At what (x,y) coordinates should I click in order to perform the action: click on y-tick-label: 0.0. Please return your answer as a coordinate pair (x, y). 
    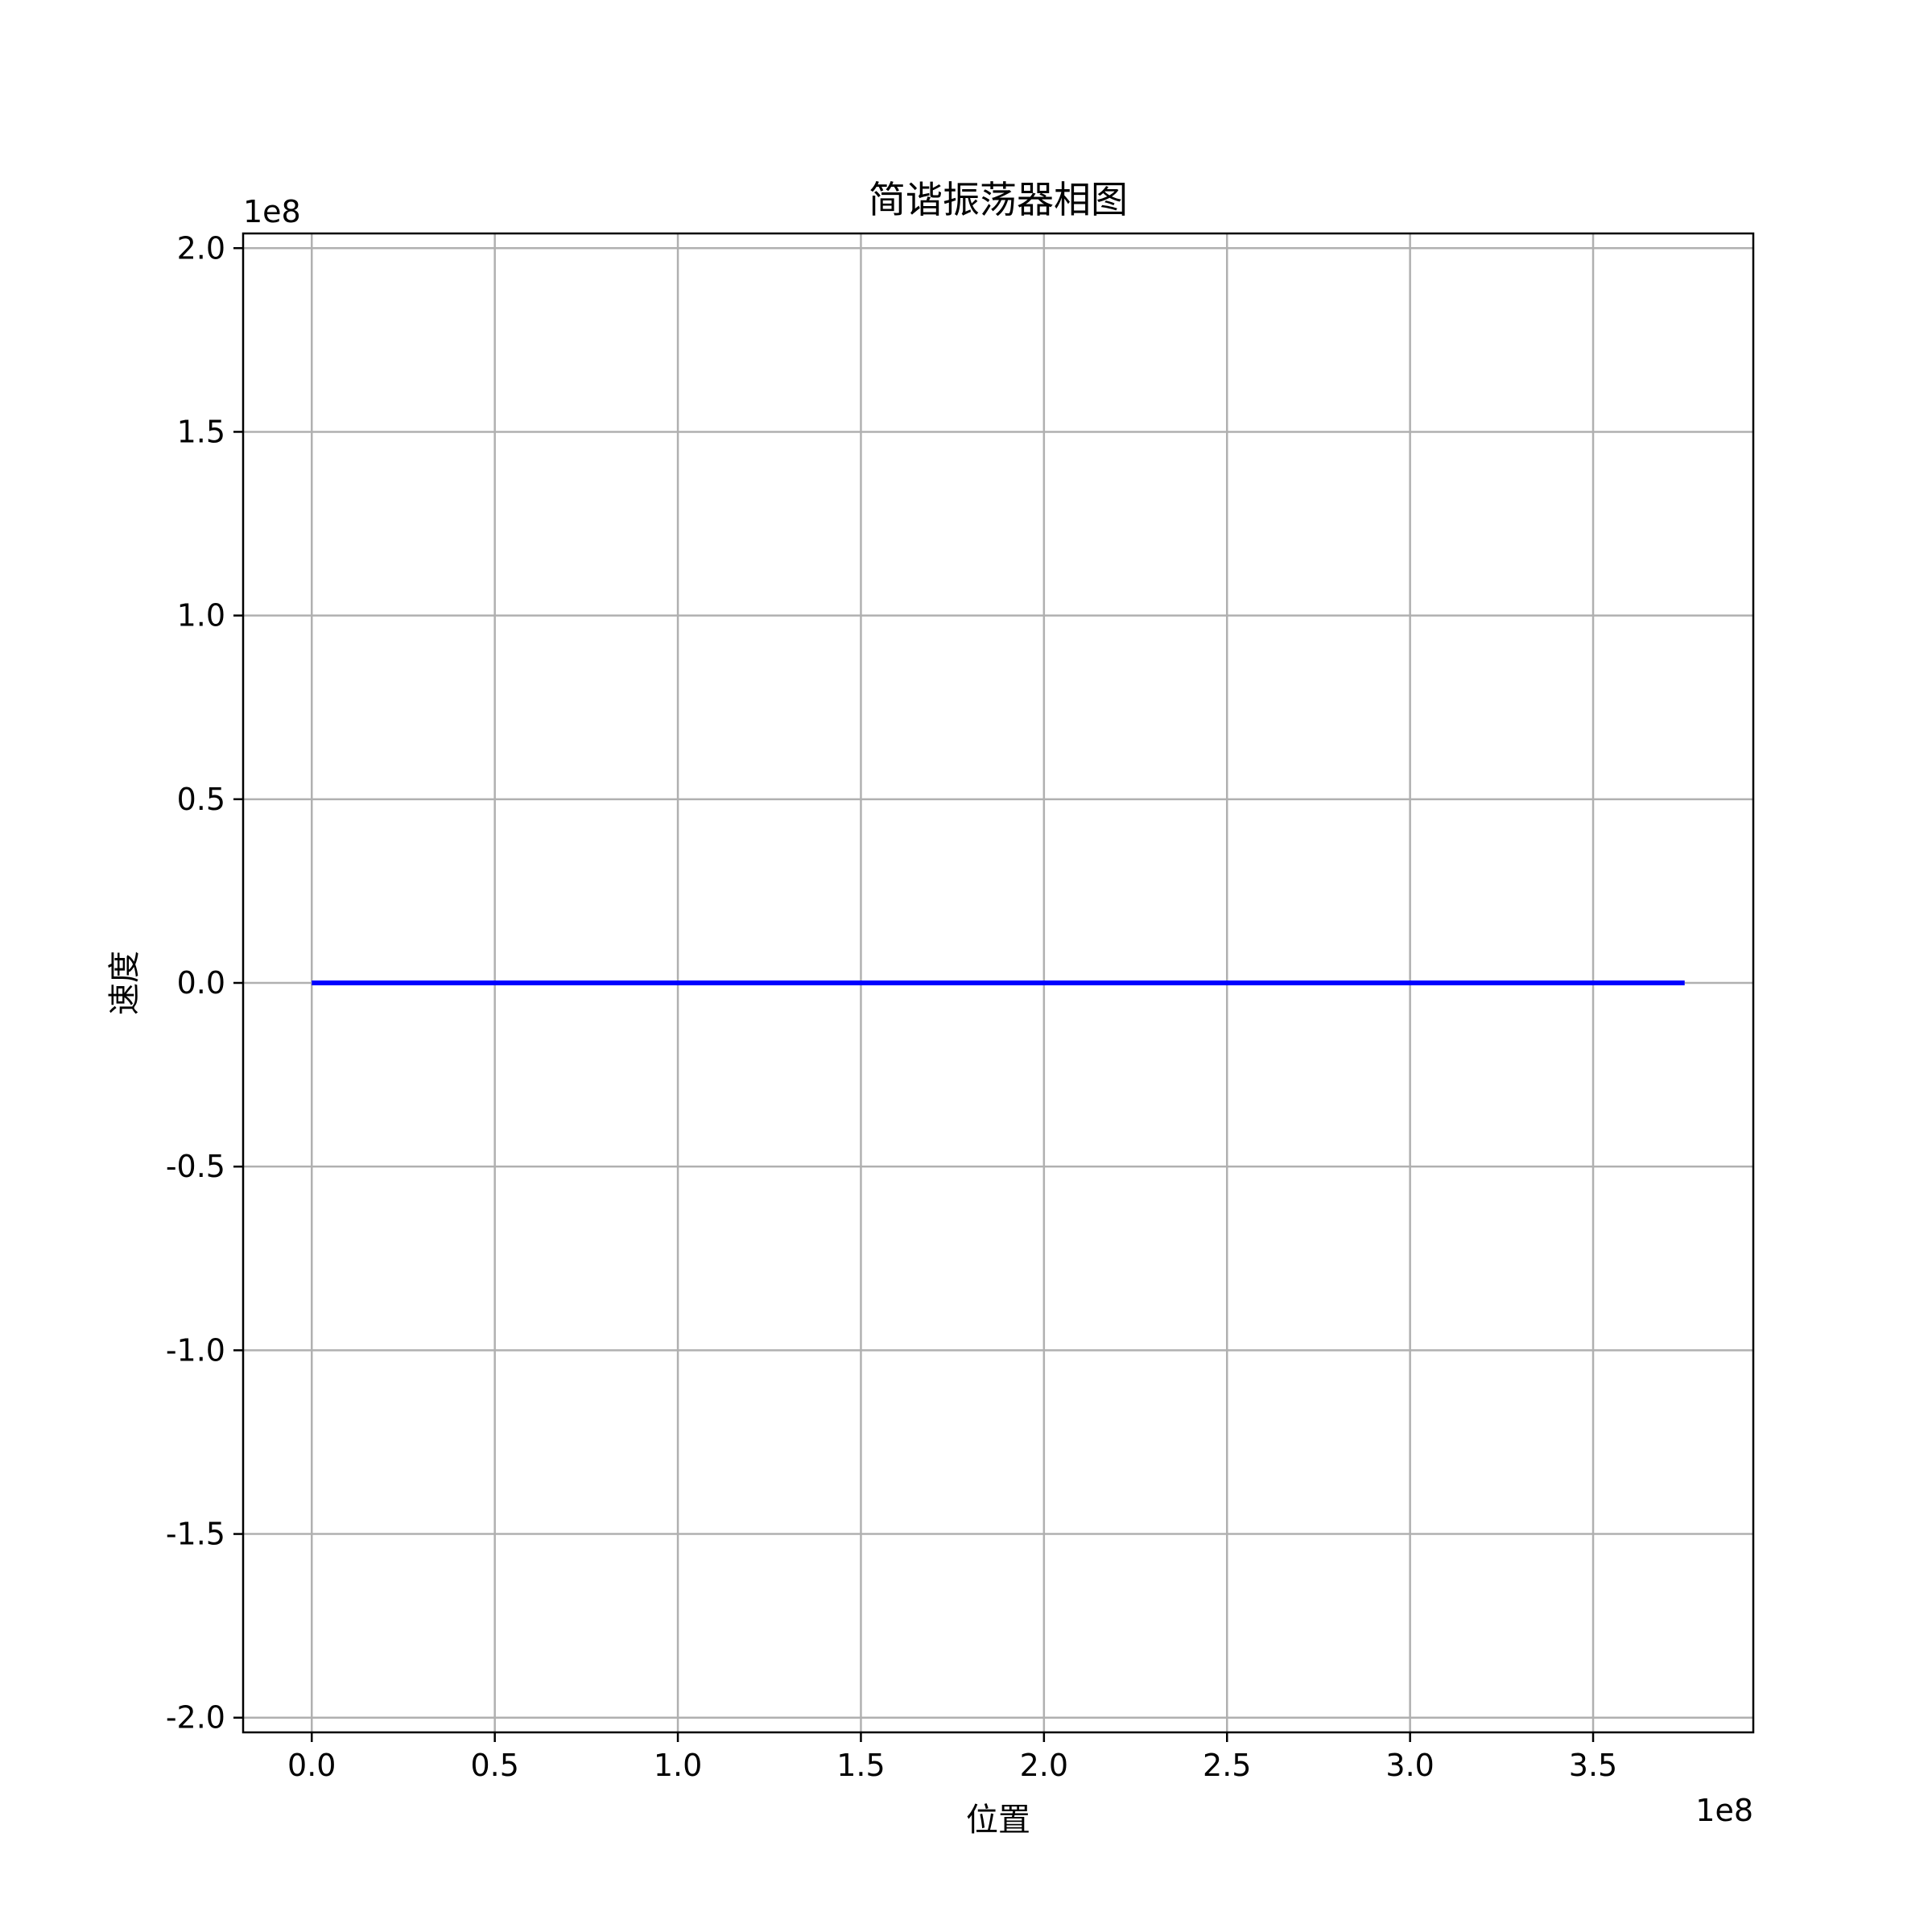
    Looking at the image, I should click on (201, 983).